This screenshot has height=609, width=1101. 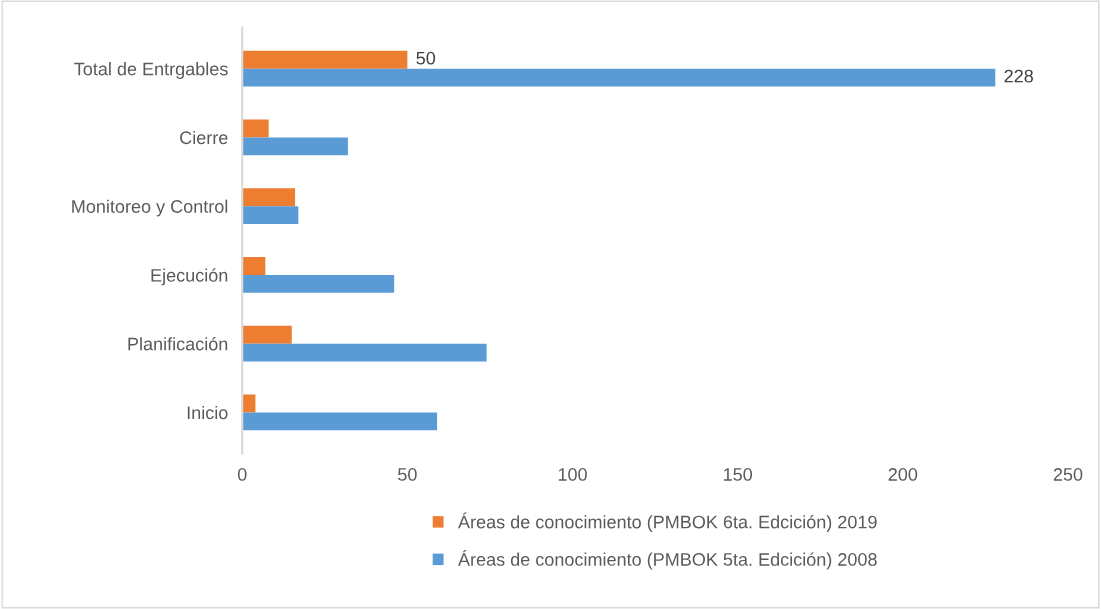 I want to click on legend-label: Áreas de conocimiento (PMBOK 6ta. Edcición) 2019, so click(x=667, y=522).